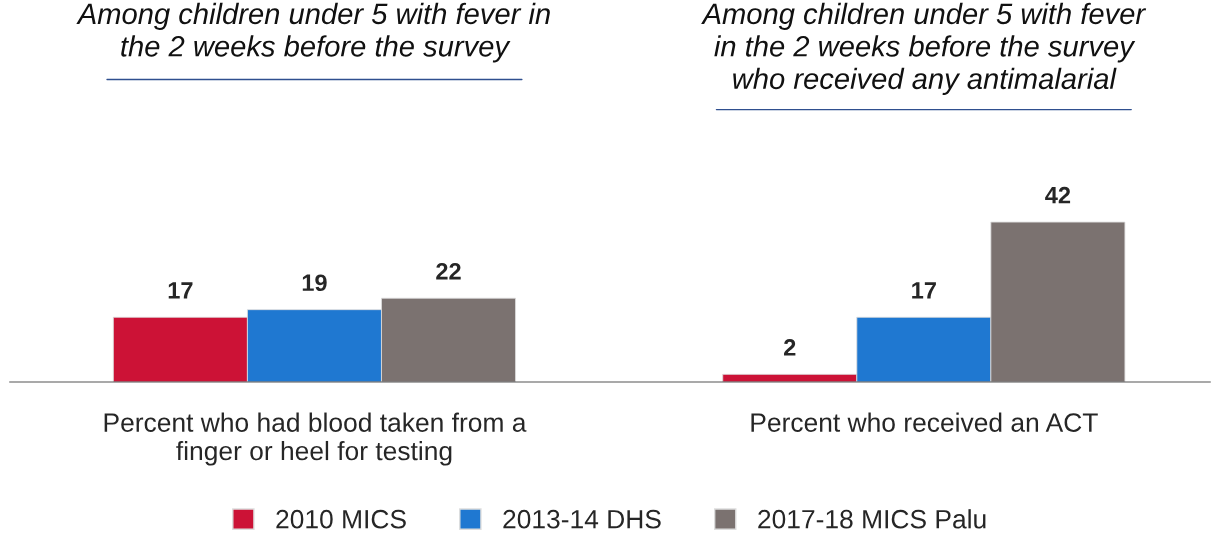  I want to click on data-label: 22, so click(448, 271).